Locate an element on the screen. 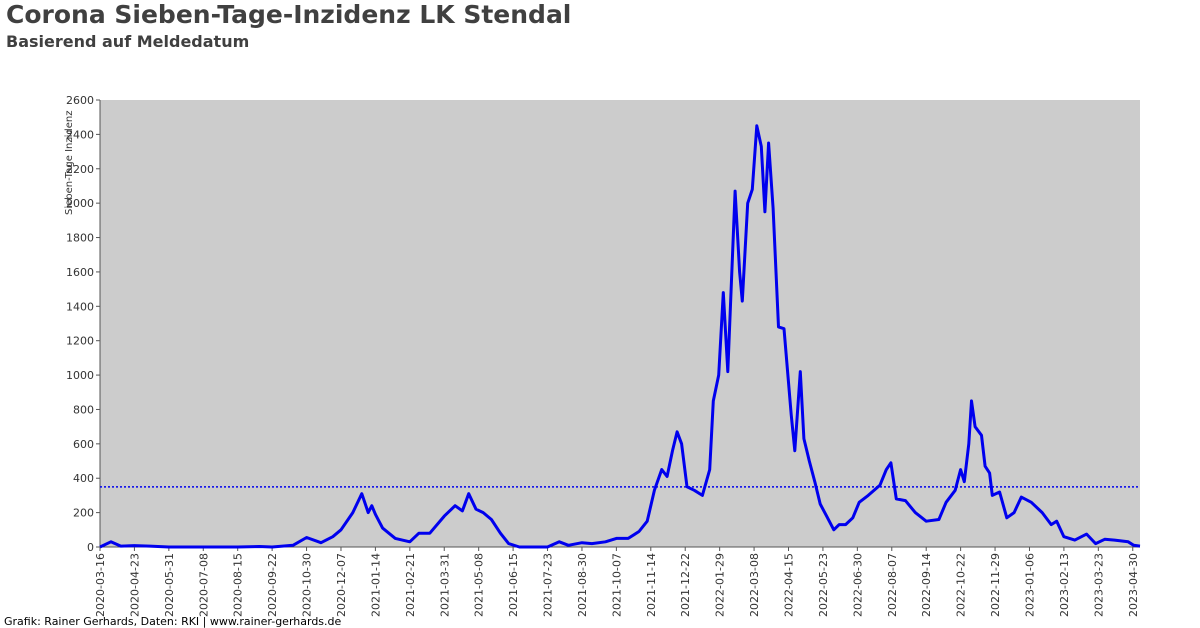 The image size is (1200, 628). x-tick-label: 2023-04-30 is located at coordinates (1133, 585).